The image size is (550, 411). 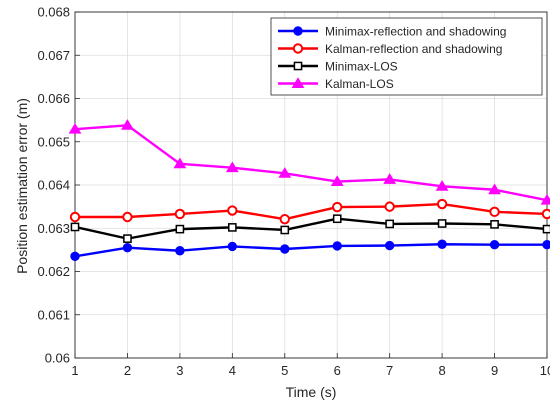 I want to click on legend-label: Minimax-LOS, so click(x=361, y=66).